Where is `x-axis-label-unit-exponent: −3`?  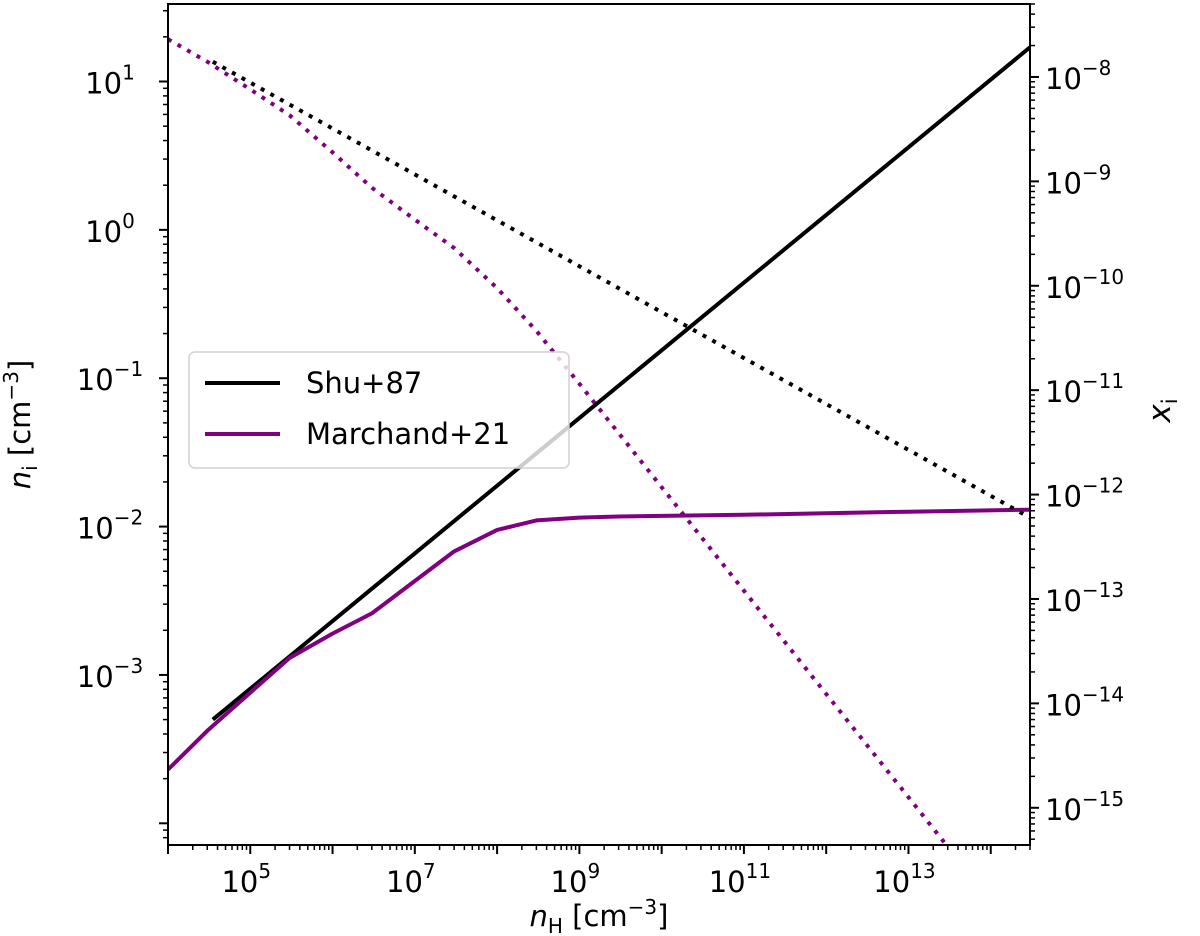 x-axis-label-unit-exponent: −3 is located at coordinates (642, 907).